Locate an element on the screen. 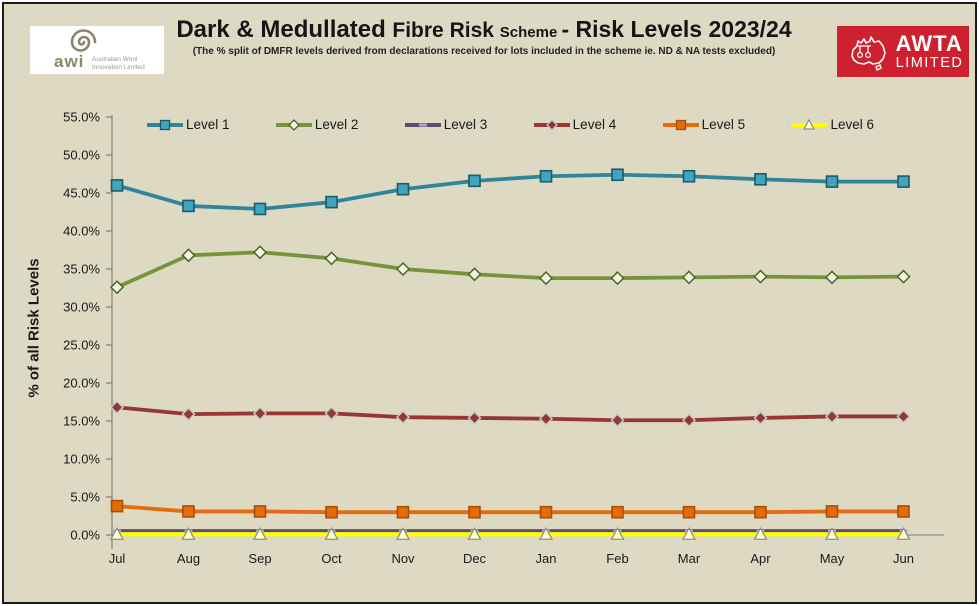 The image size is (979, 606). y-axis-tick-label: 50.0% is located at coordinates (81, 155).